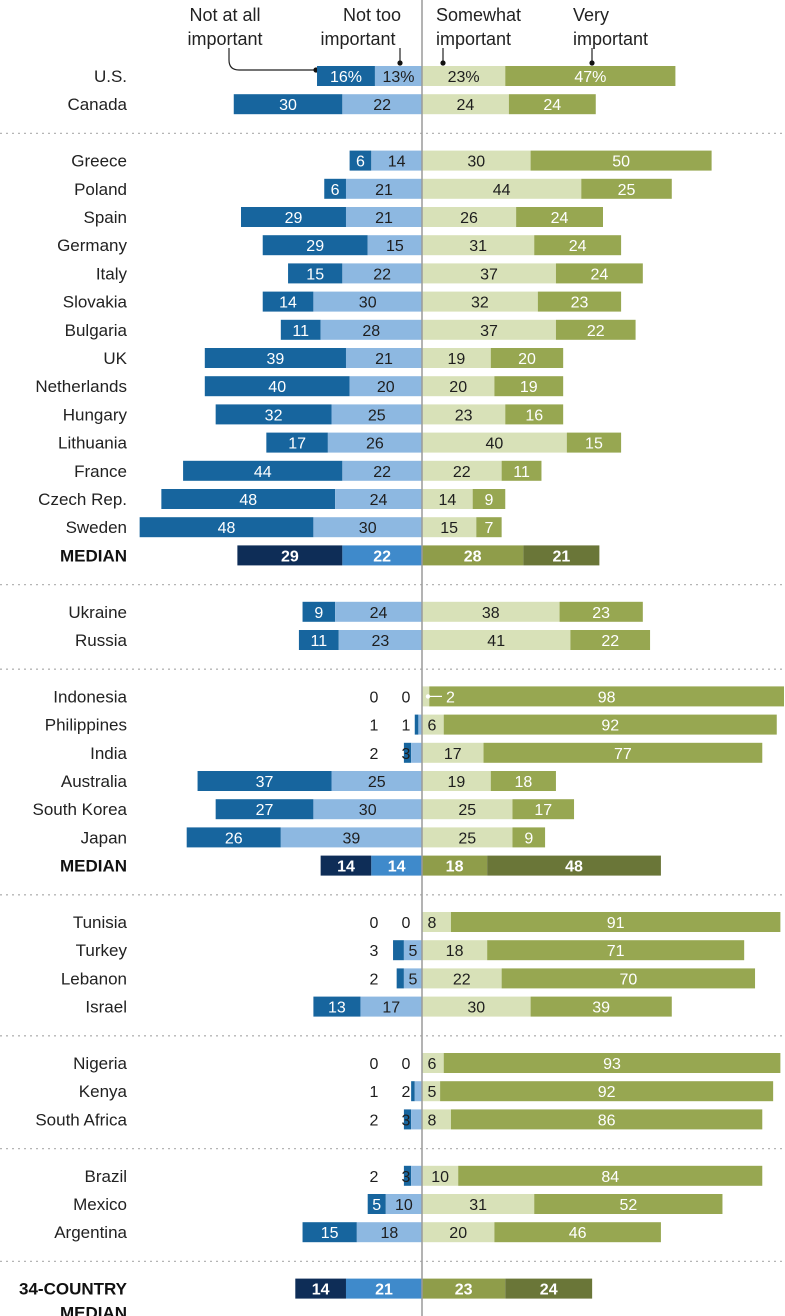 This screenshot has width=785, height=1316. Describe the element at coordinates (99, 161) in the screenshot. I see `country-label: Greece` at that location.